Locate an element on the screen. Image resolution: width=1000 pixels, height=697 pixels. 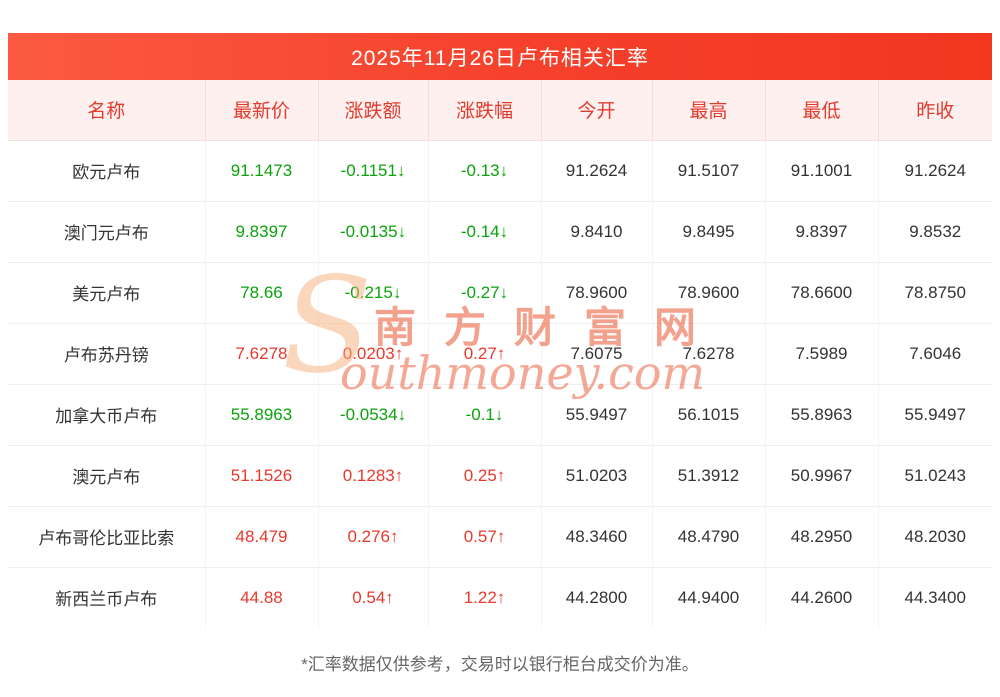
cell-low: 50.9967 is located at coordinates (822, 476).